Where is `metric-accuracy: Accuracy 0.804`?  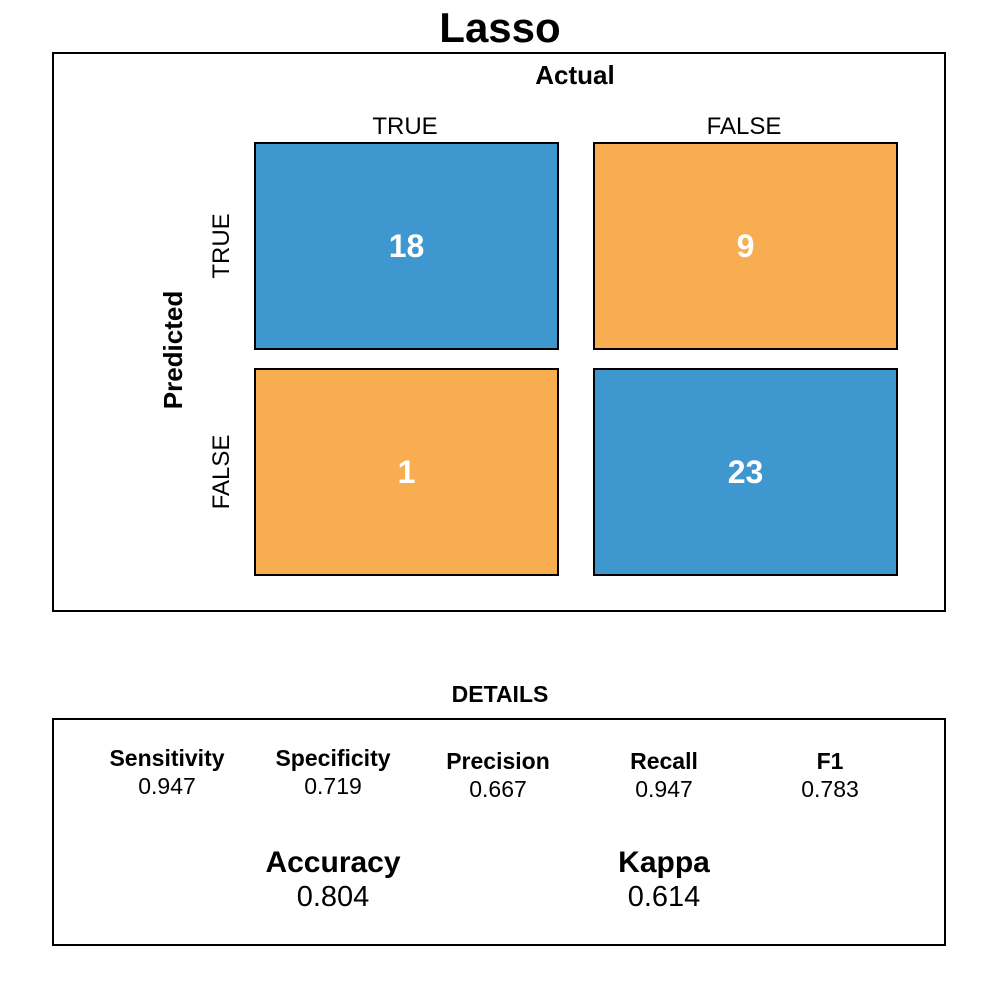
metric-accuracy: Accuracy 0.804 is located at coordinates (333, 880).